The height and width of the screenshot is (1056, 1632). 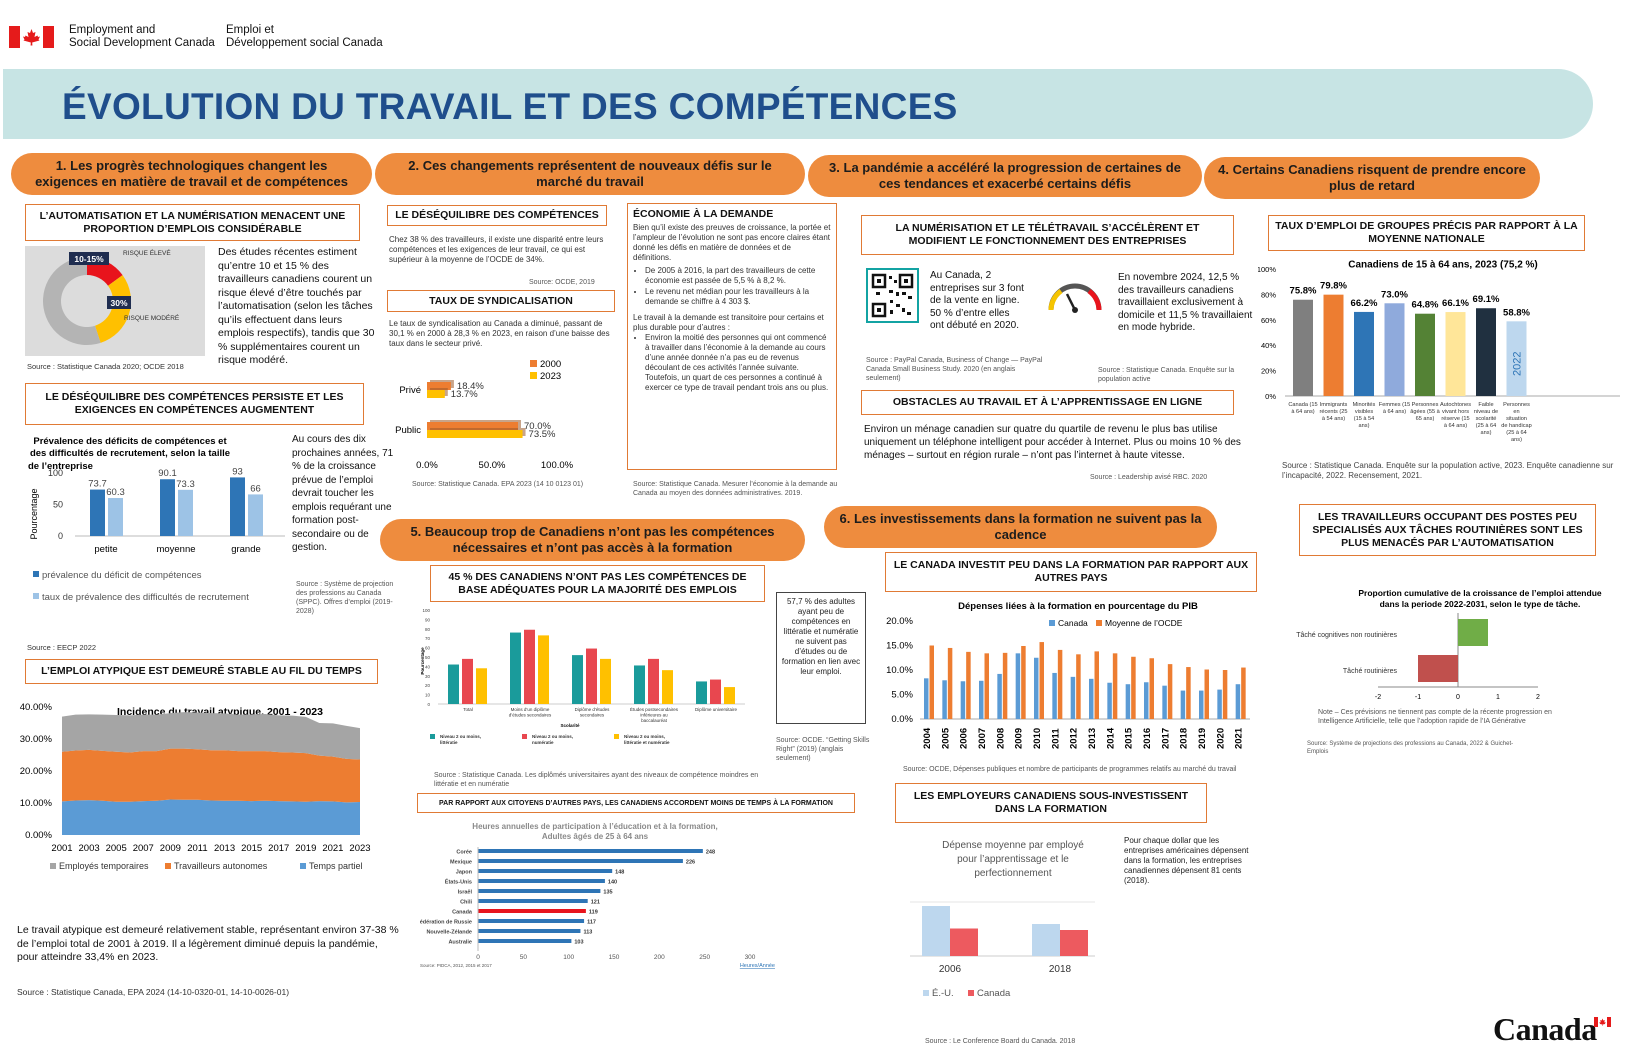 I want to click on atypical-ytick: 20.00%, so click(x=36, y=771).